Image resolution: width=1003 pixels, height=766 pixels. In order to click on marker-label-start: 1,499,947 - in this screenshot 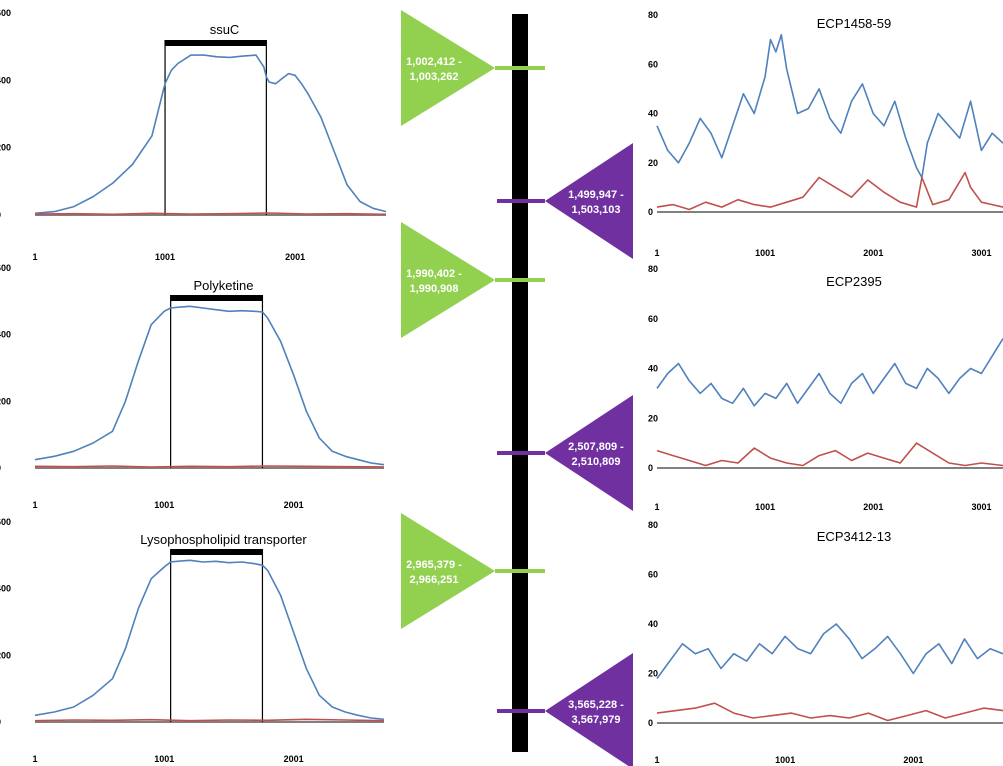, I will do `click(596, 195)`.